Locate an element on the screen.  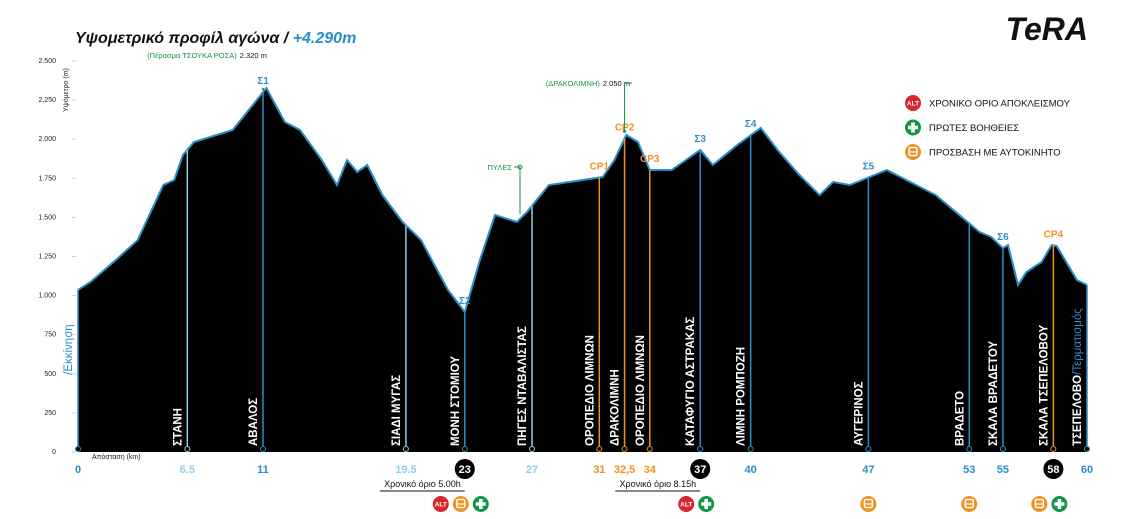
x-tick-label: 0 is located at coordinates (78, 470).